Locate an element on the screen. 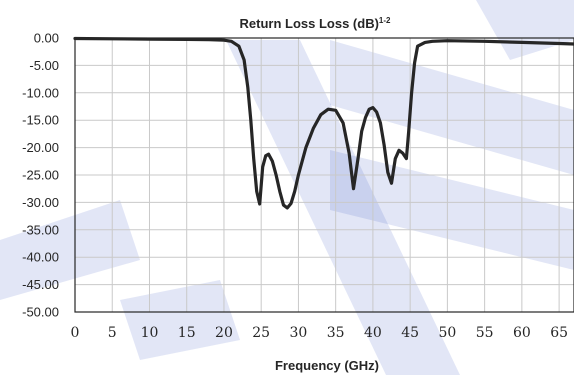 The width and height of the screenshot is (574, 375). y-tick-label: -40.00 is located at coordinates (40, 257).